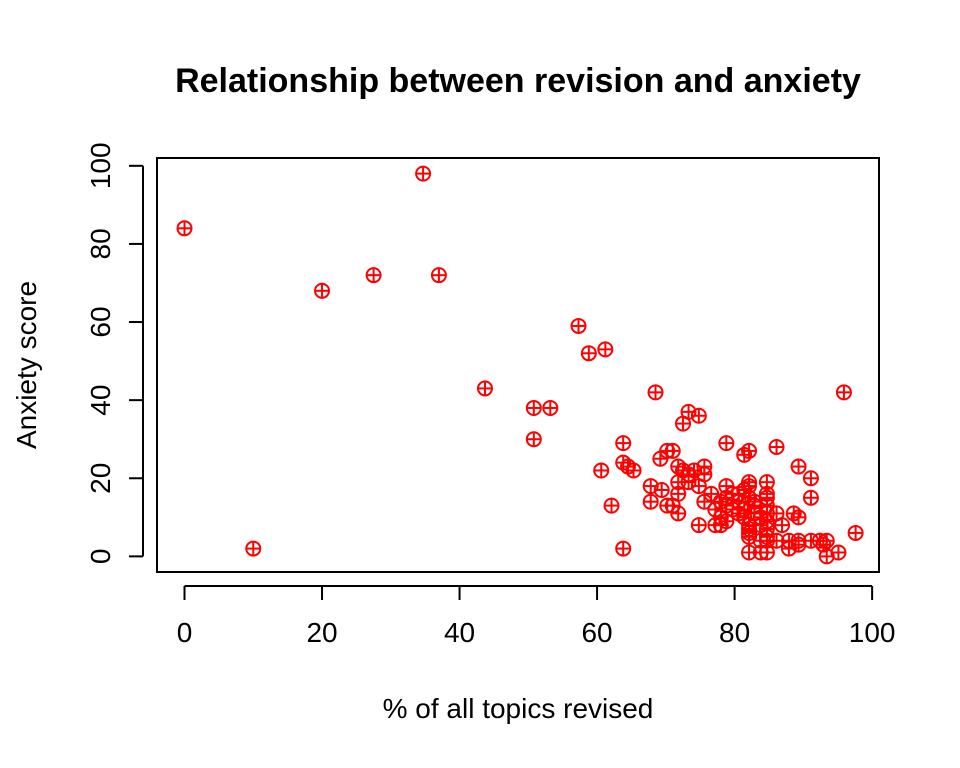 The width and height of the screenshot is (960, 768). I want to click on y-tick-label: 100, so click(100, 165).